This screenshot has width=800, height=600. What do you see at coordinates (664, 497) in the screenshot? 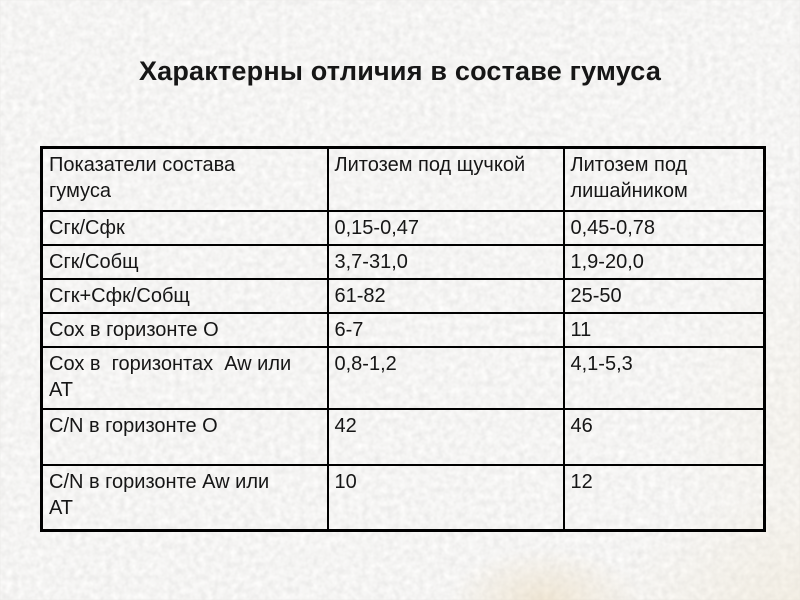
I see `table-cell: 12` at bounding box center [664, 497].